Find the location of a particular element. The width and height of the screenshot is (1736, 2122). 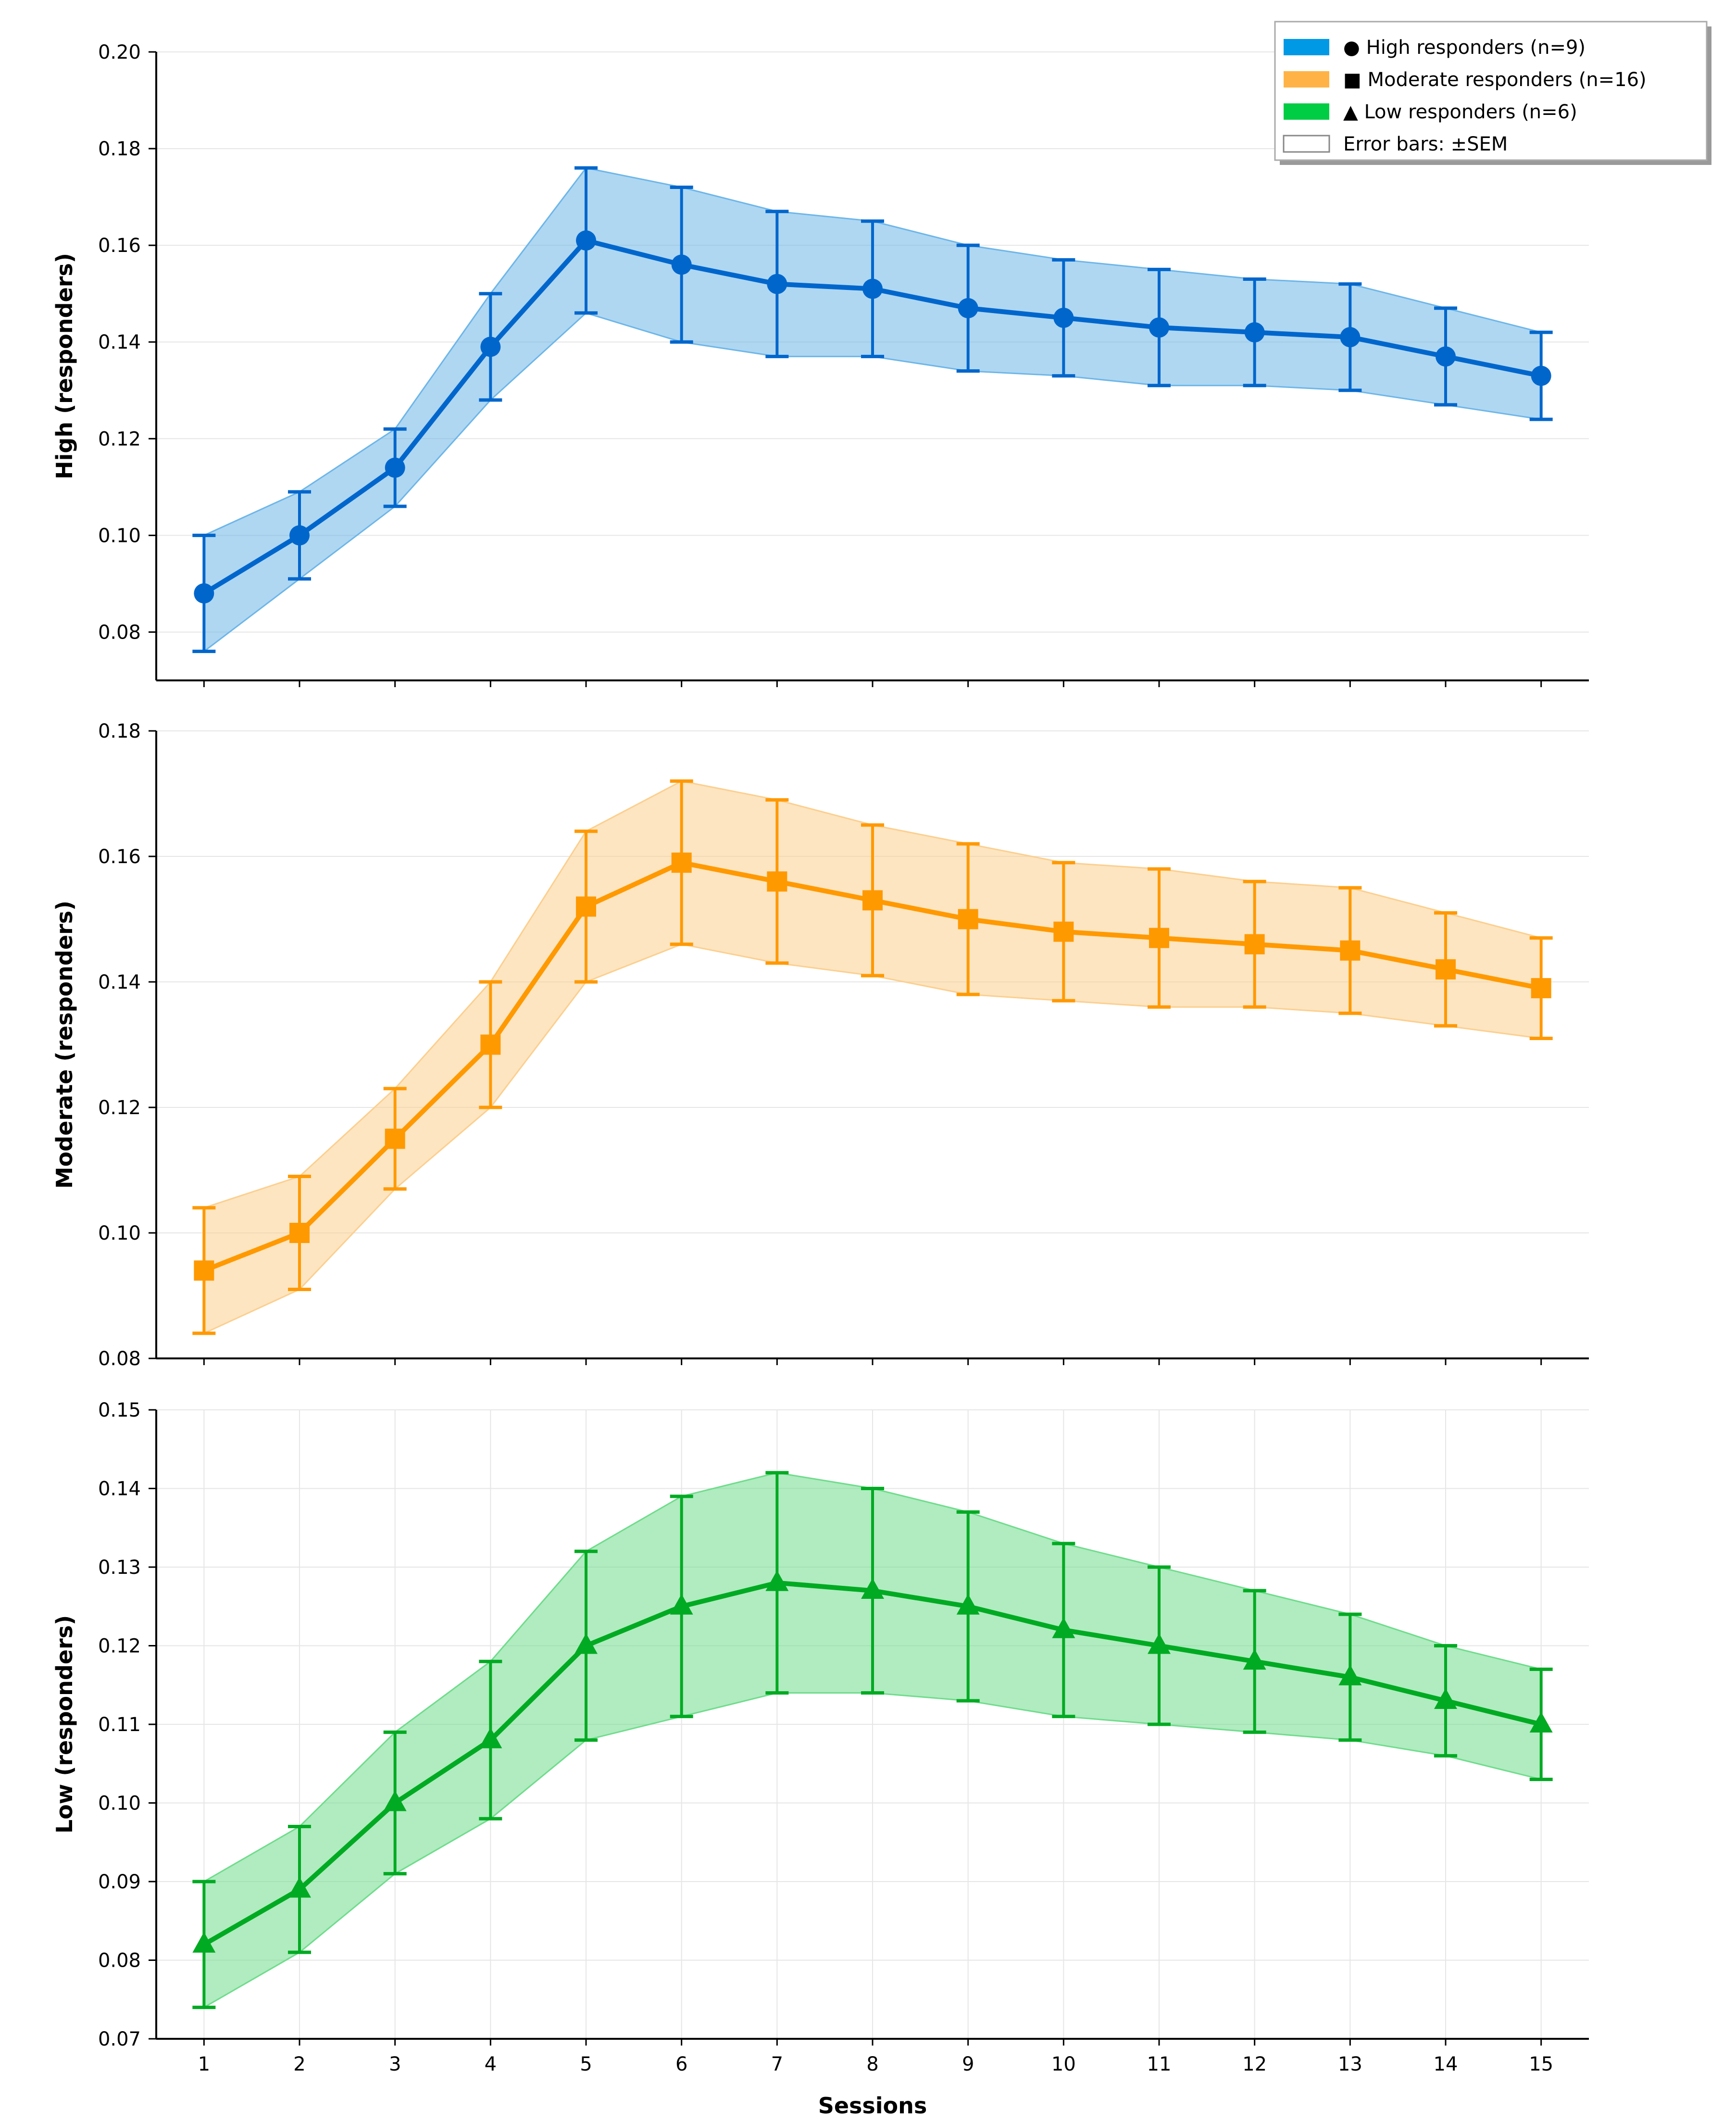

x-tick-label: 3 is located at coordinates (395, 2064).